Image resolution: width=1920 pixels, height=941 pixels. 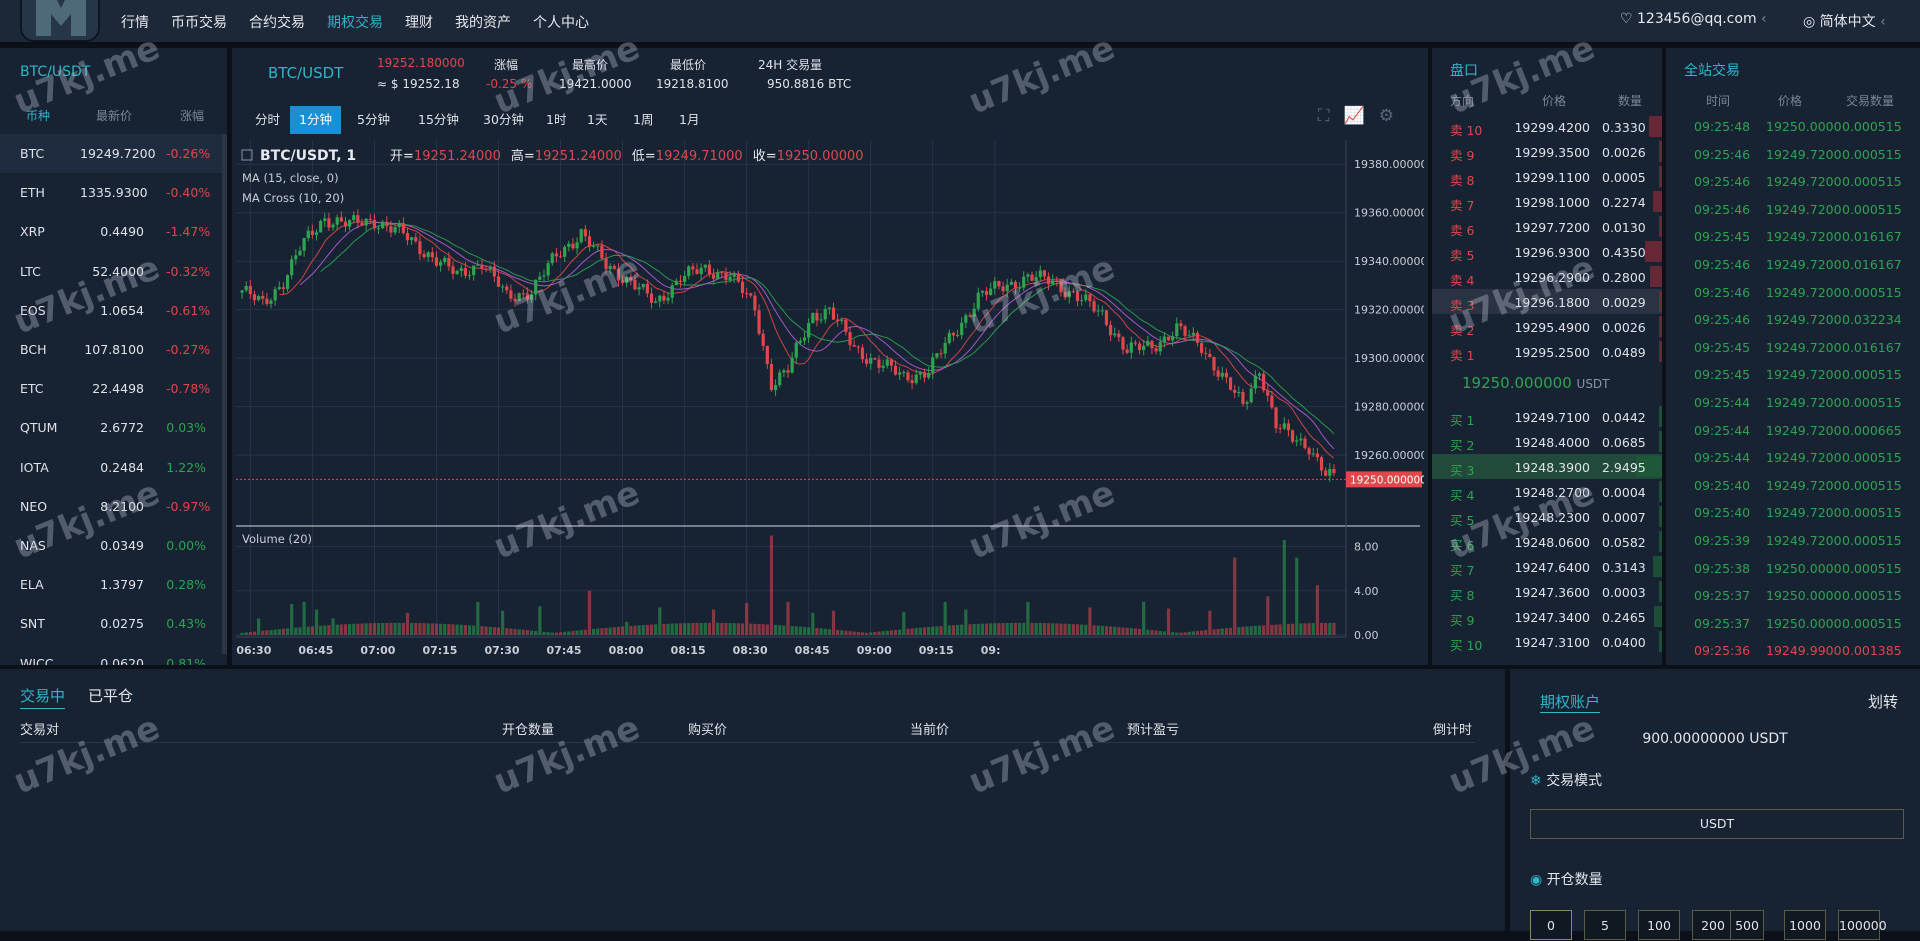 What do you see at coordinates (1547, 491) in the screenshot?
I see `bid-row: 买 4 19248.2700 0.0004` at bounding box center [1547, 491].